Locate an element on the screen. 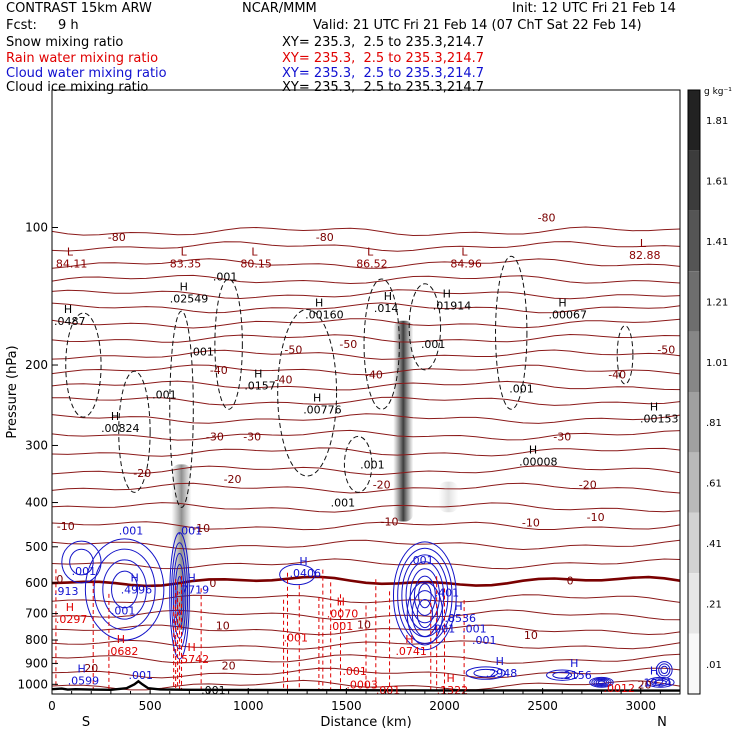 Image resolution: width=740 pixels, height=740 pixels. extremum-value-31: .7719 is located at coordinates (194, 589).